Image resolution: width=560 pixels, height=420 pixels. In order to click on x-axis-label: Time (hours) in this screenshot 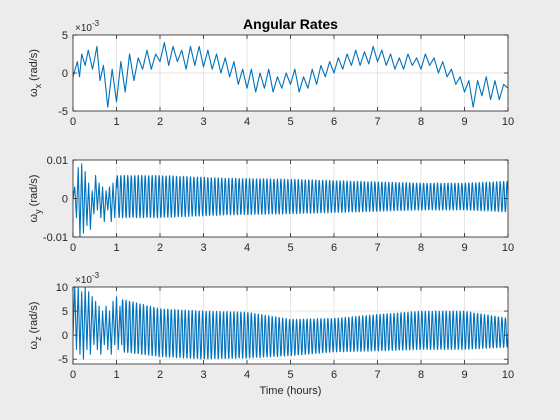, I will do `click(291, 391)`.